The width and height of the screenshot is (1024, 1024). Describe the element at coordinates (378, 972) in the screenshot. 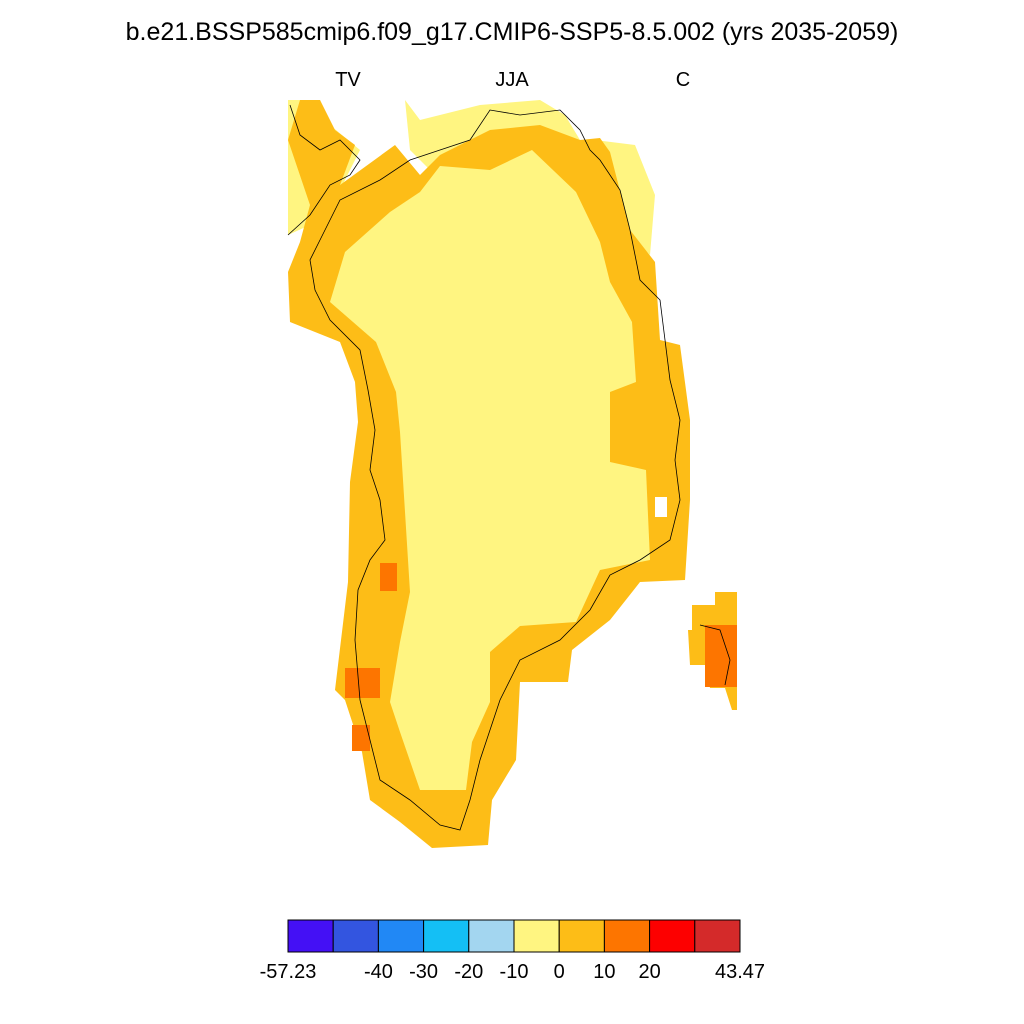

I see `colorbar-label: -40` at that location.